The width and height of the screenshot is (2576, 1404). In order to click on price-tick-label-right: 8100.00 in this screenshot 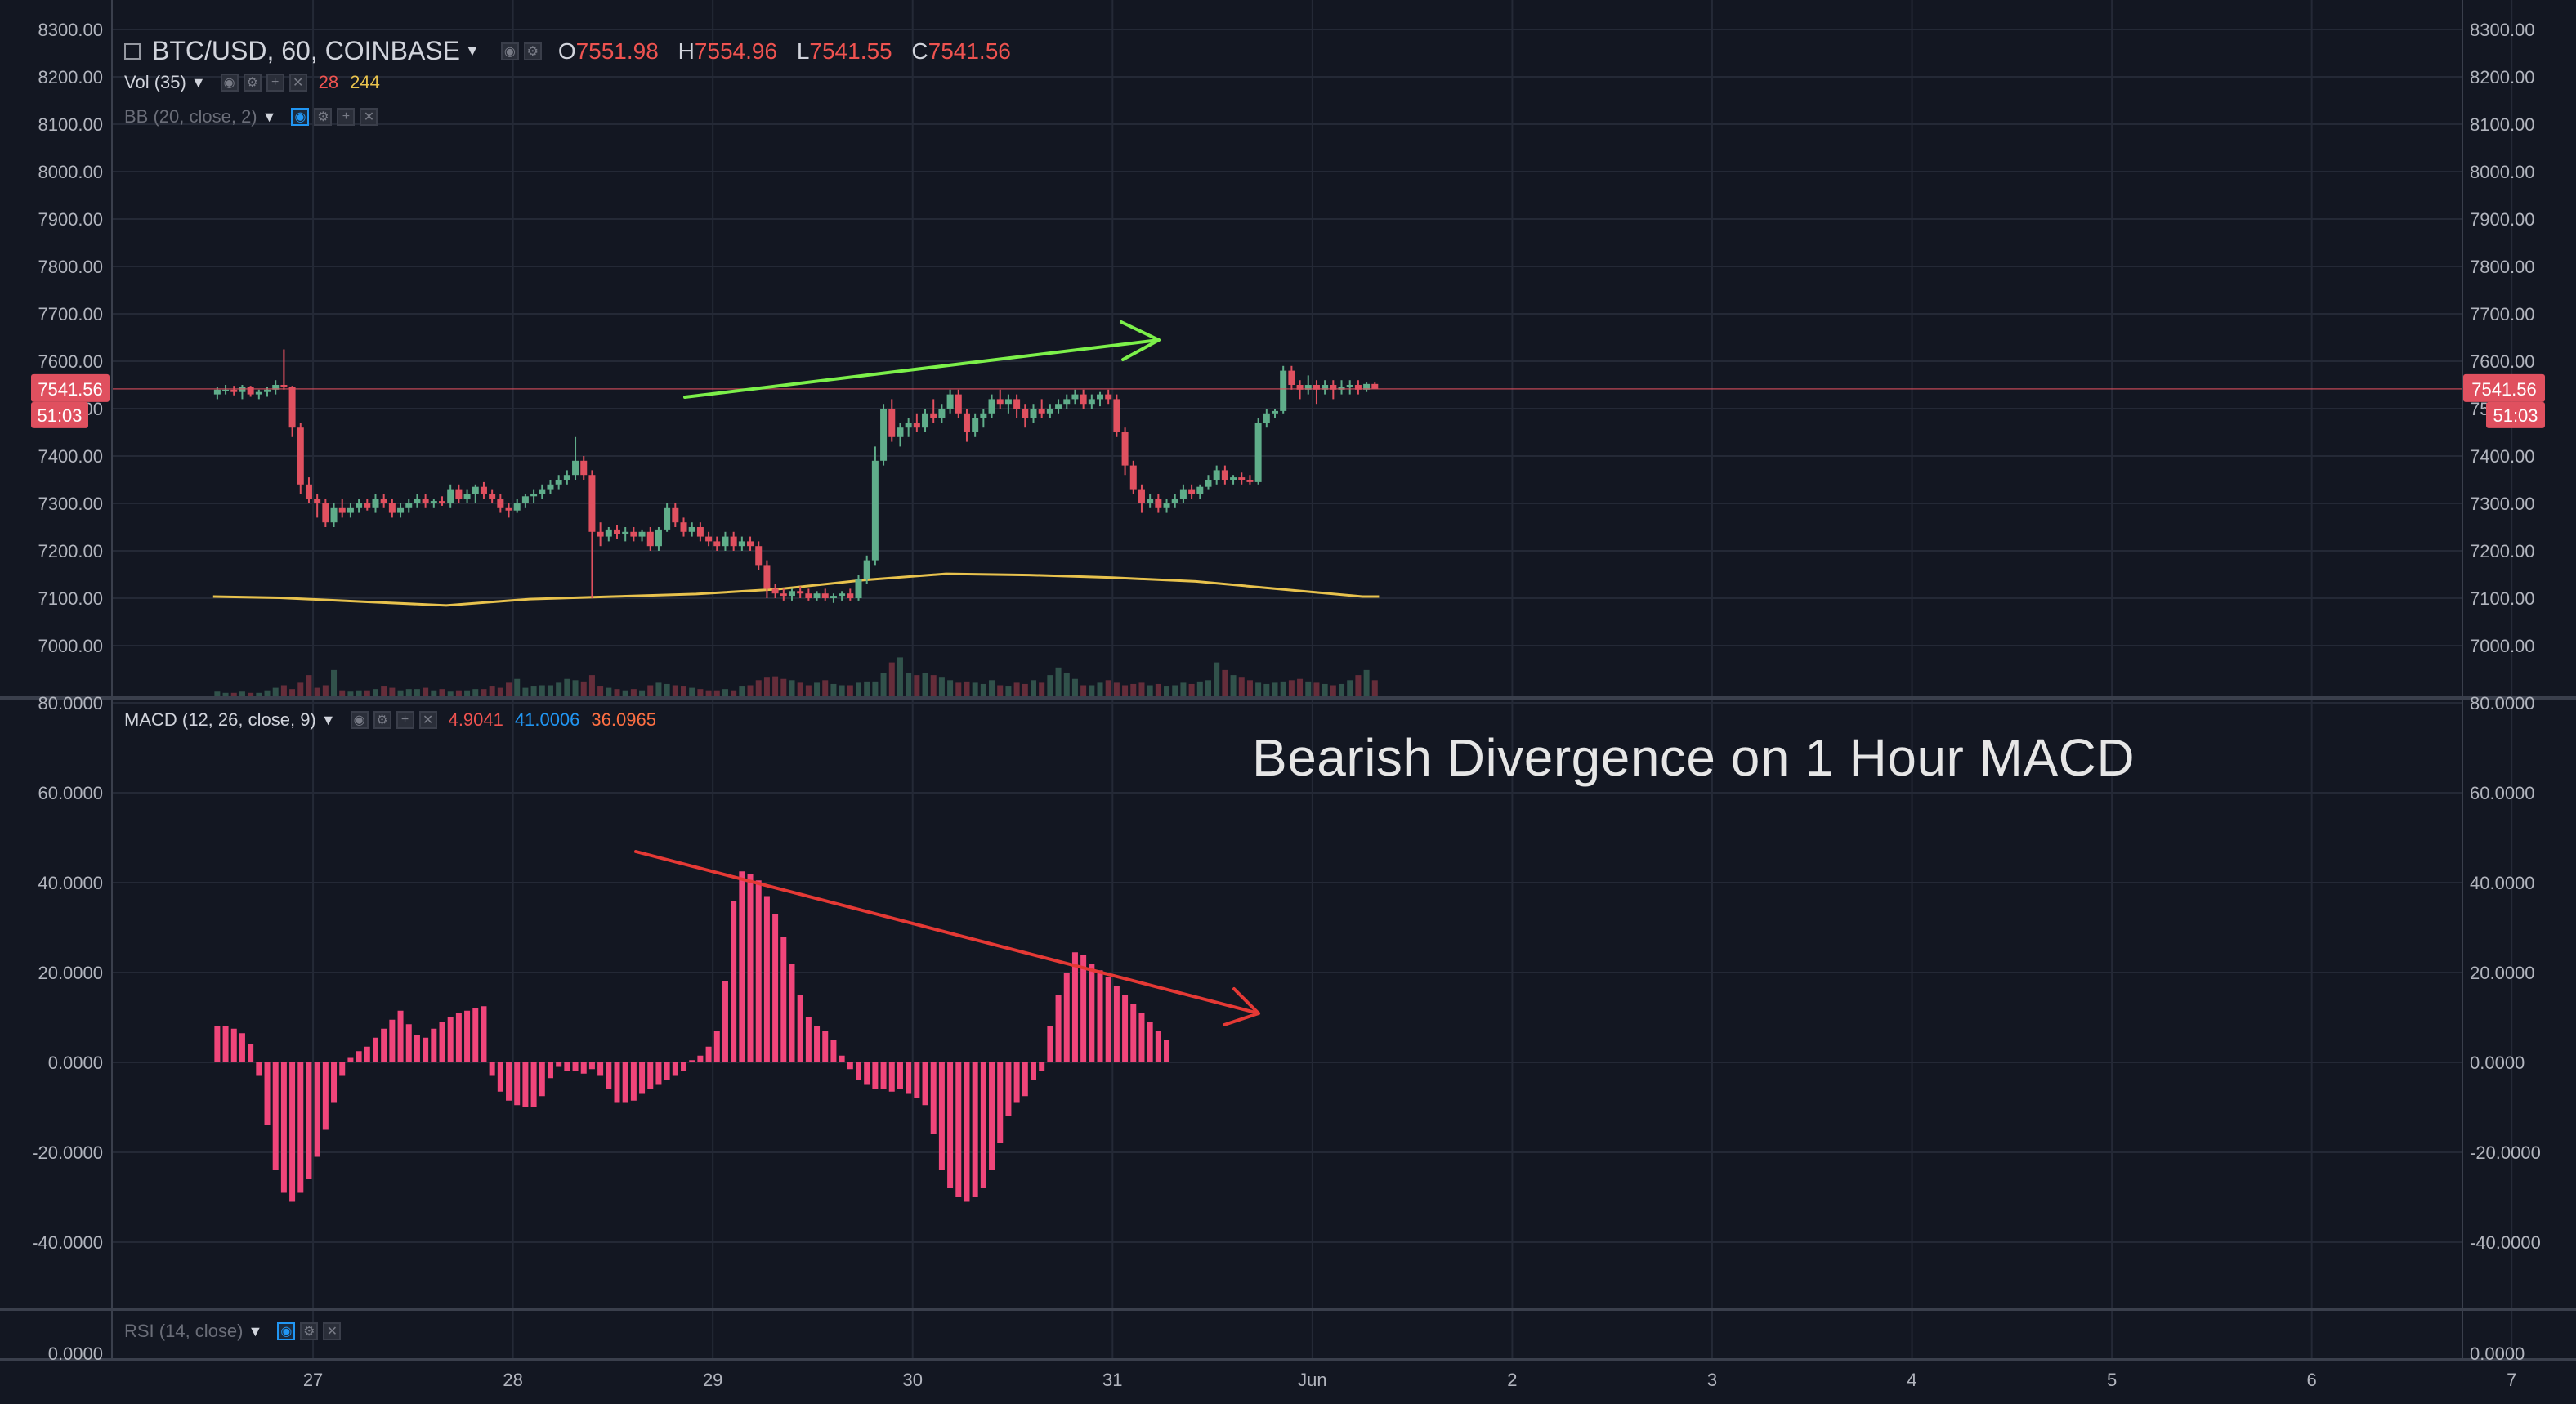, I will do `click(2502, 124)`.